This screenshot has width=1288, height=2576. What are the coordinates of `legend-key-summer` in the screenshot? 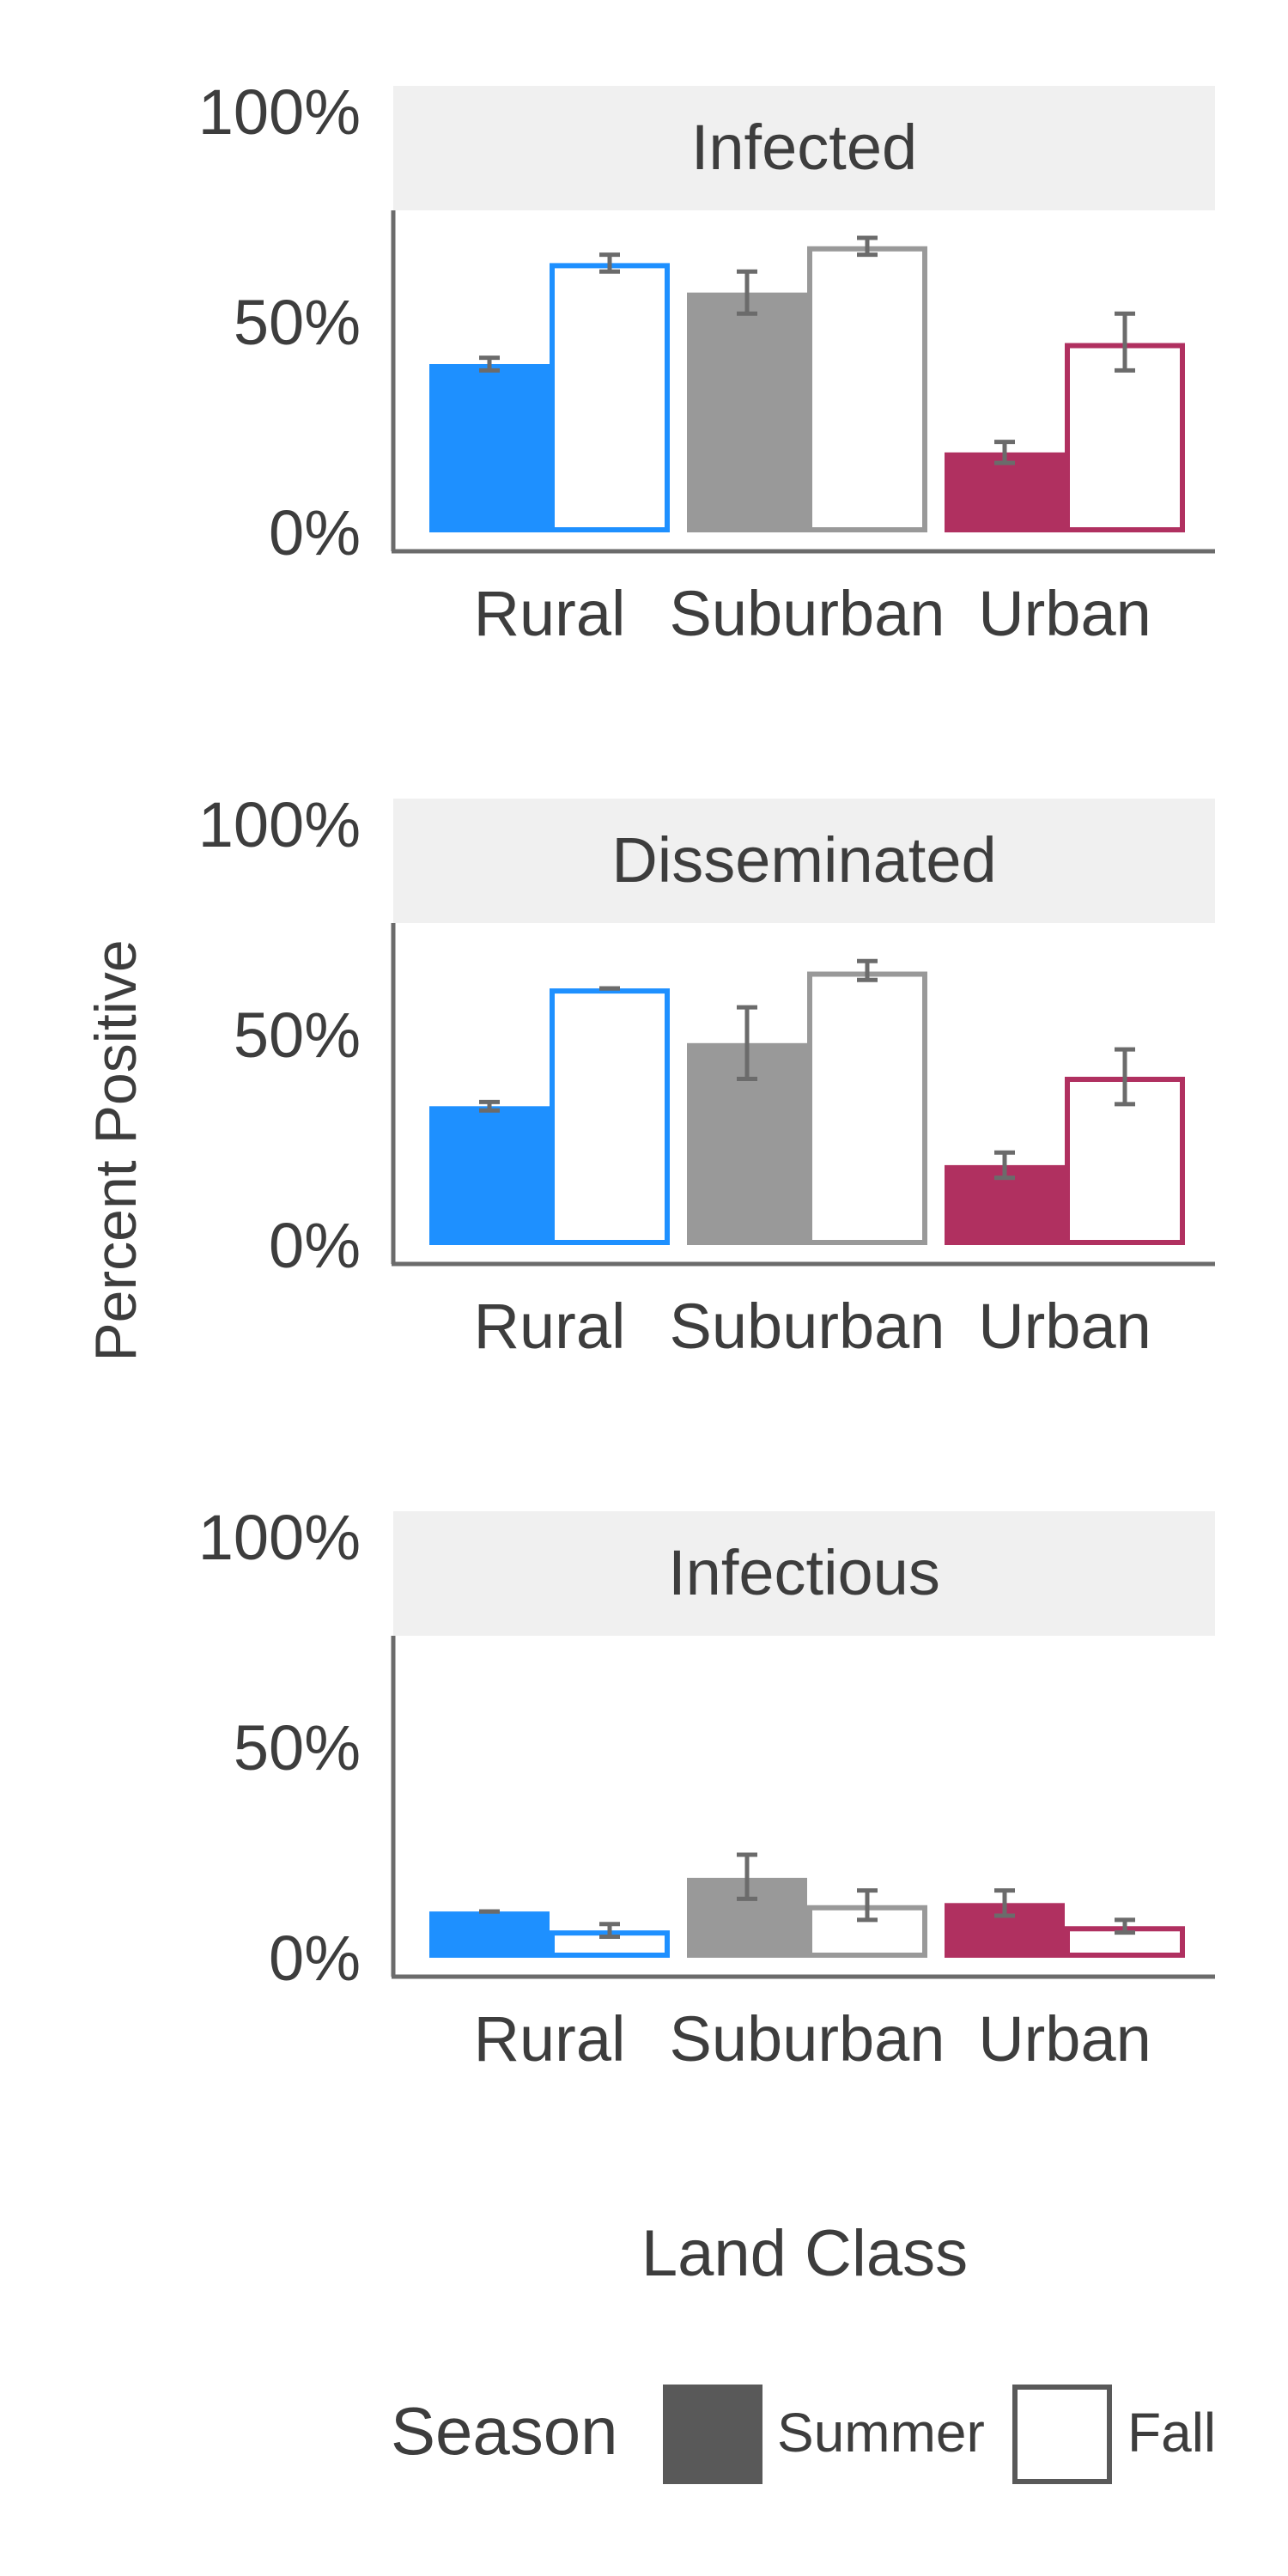 It's located at (713, 2434).